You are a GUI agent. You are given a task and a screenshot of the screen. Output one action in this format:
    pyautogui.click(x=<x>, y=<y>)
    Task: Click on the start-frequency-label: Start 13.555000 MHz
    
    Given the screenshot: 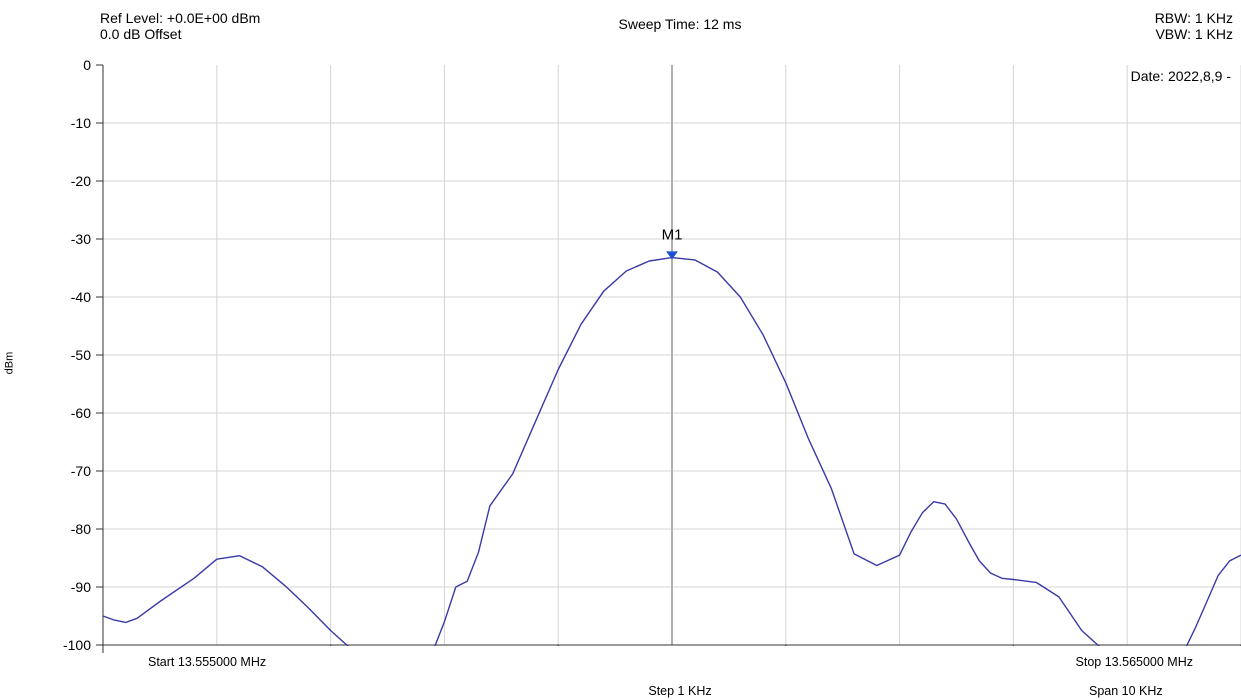 What is the action you would take?
    pyautogui.click(x=207, y=662)
    